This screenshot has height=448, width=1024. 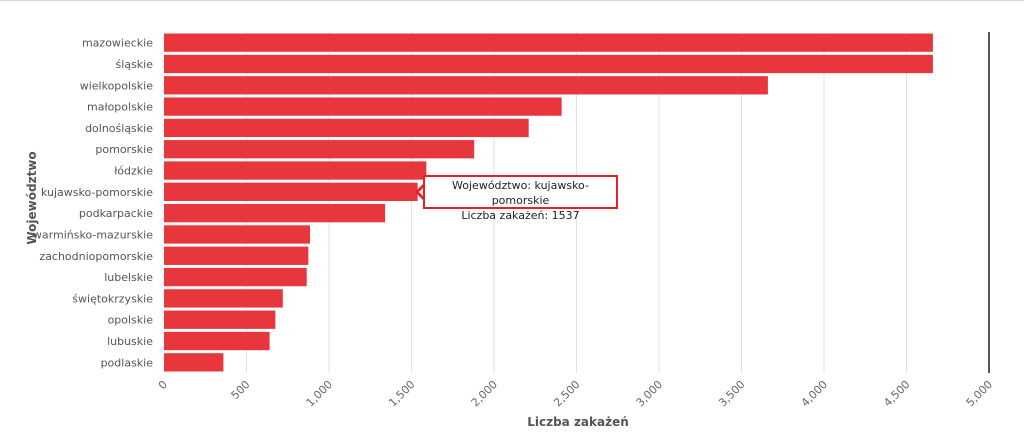 What do you see at coordinates (319, 393) in the screenshot?
I see `x-tick-label: 1,000` at bounding box center [319, 393].